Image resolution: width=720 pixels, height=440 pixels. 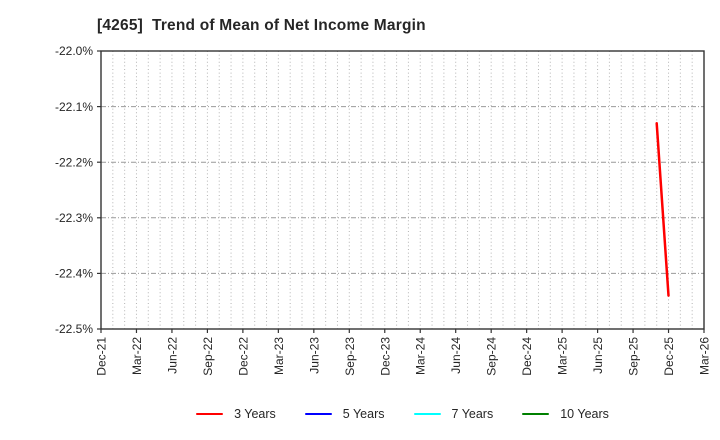 What do you see at coordinates (472, 414) in the screenshot?
I see `legend-label-7-years: 7 Years` at bounding box center [472, 414].